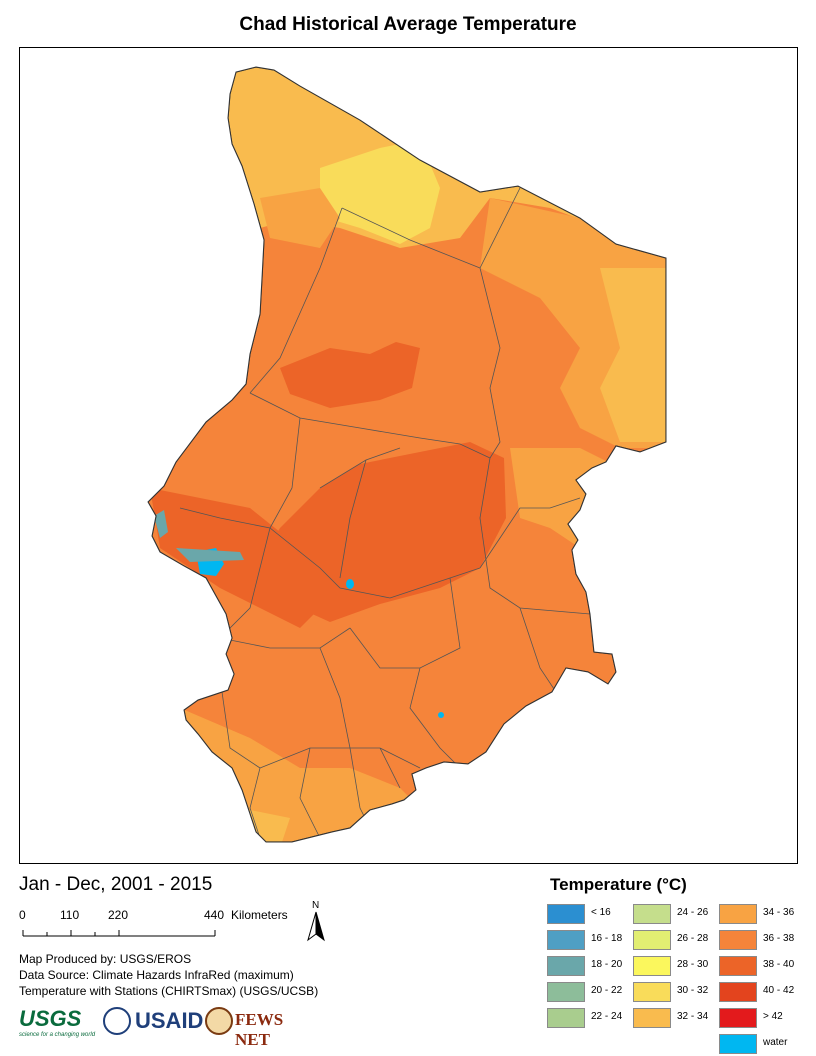  I want to click on legend-label: 16 - 18, so click(607, 938).